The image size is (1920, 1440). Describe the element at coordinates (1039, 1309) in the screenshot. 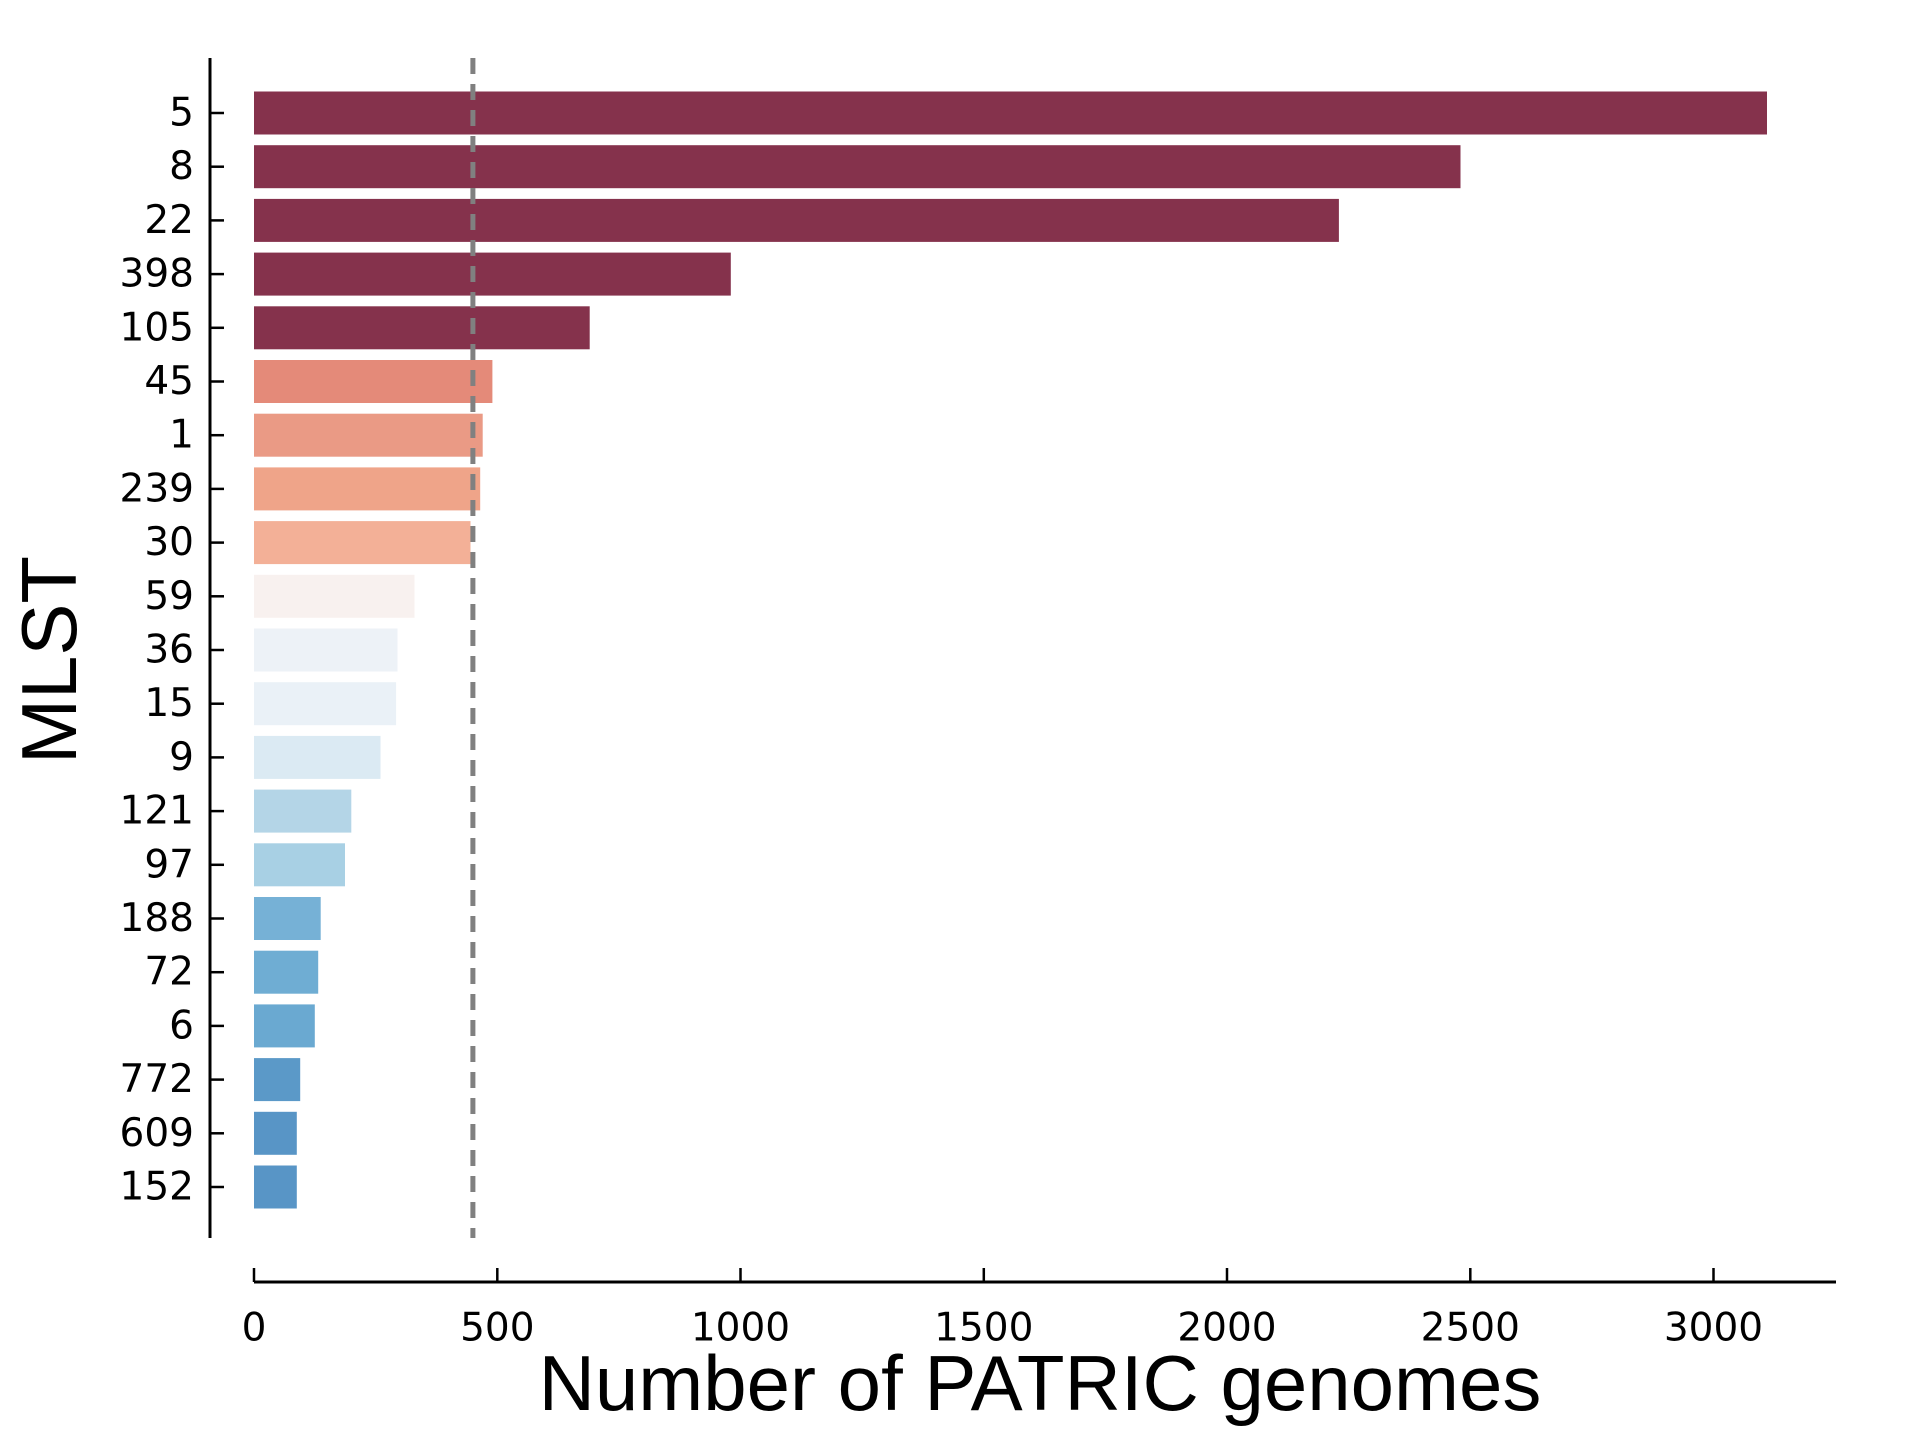

I see `x-axis: 0 500 1000 1500 2000 2500 3000` at that location.